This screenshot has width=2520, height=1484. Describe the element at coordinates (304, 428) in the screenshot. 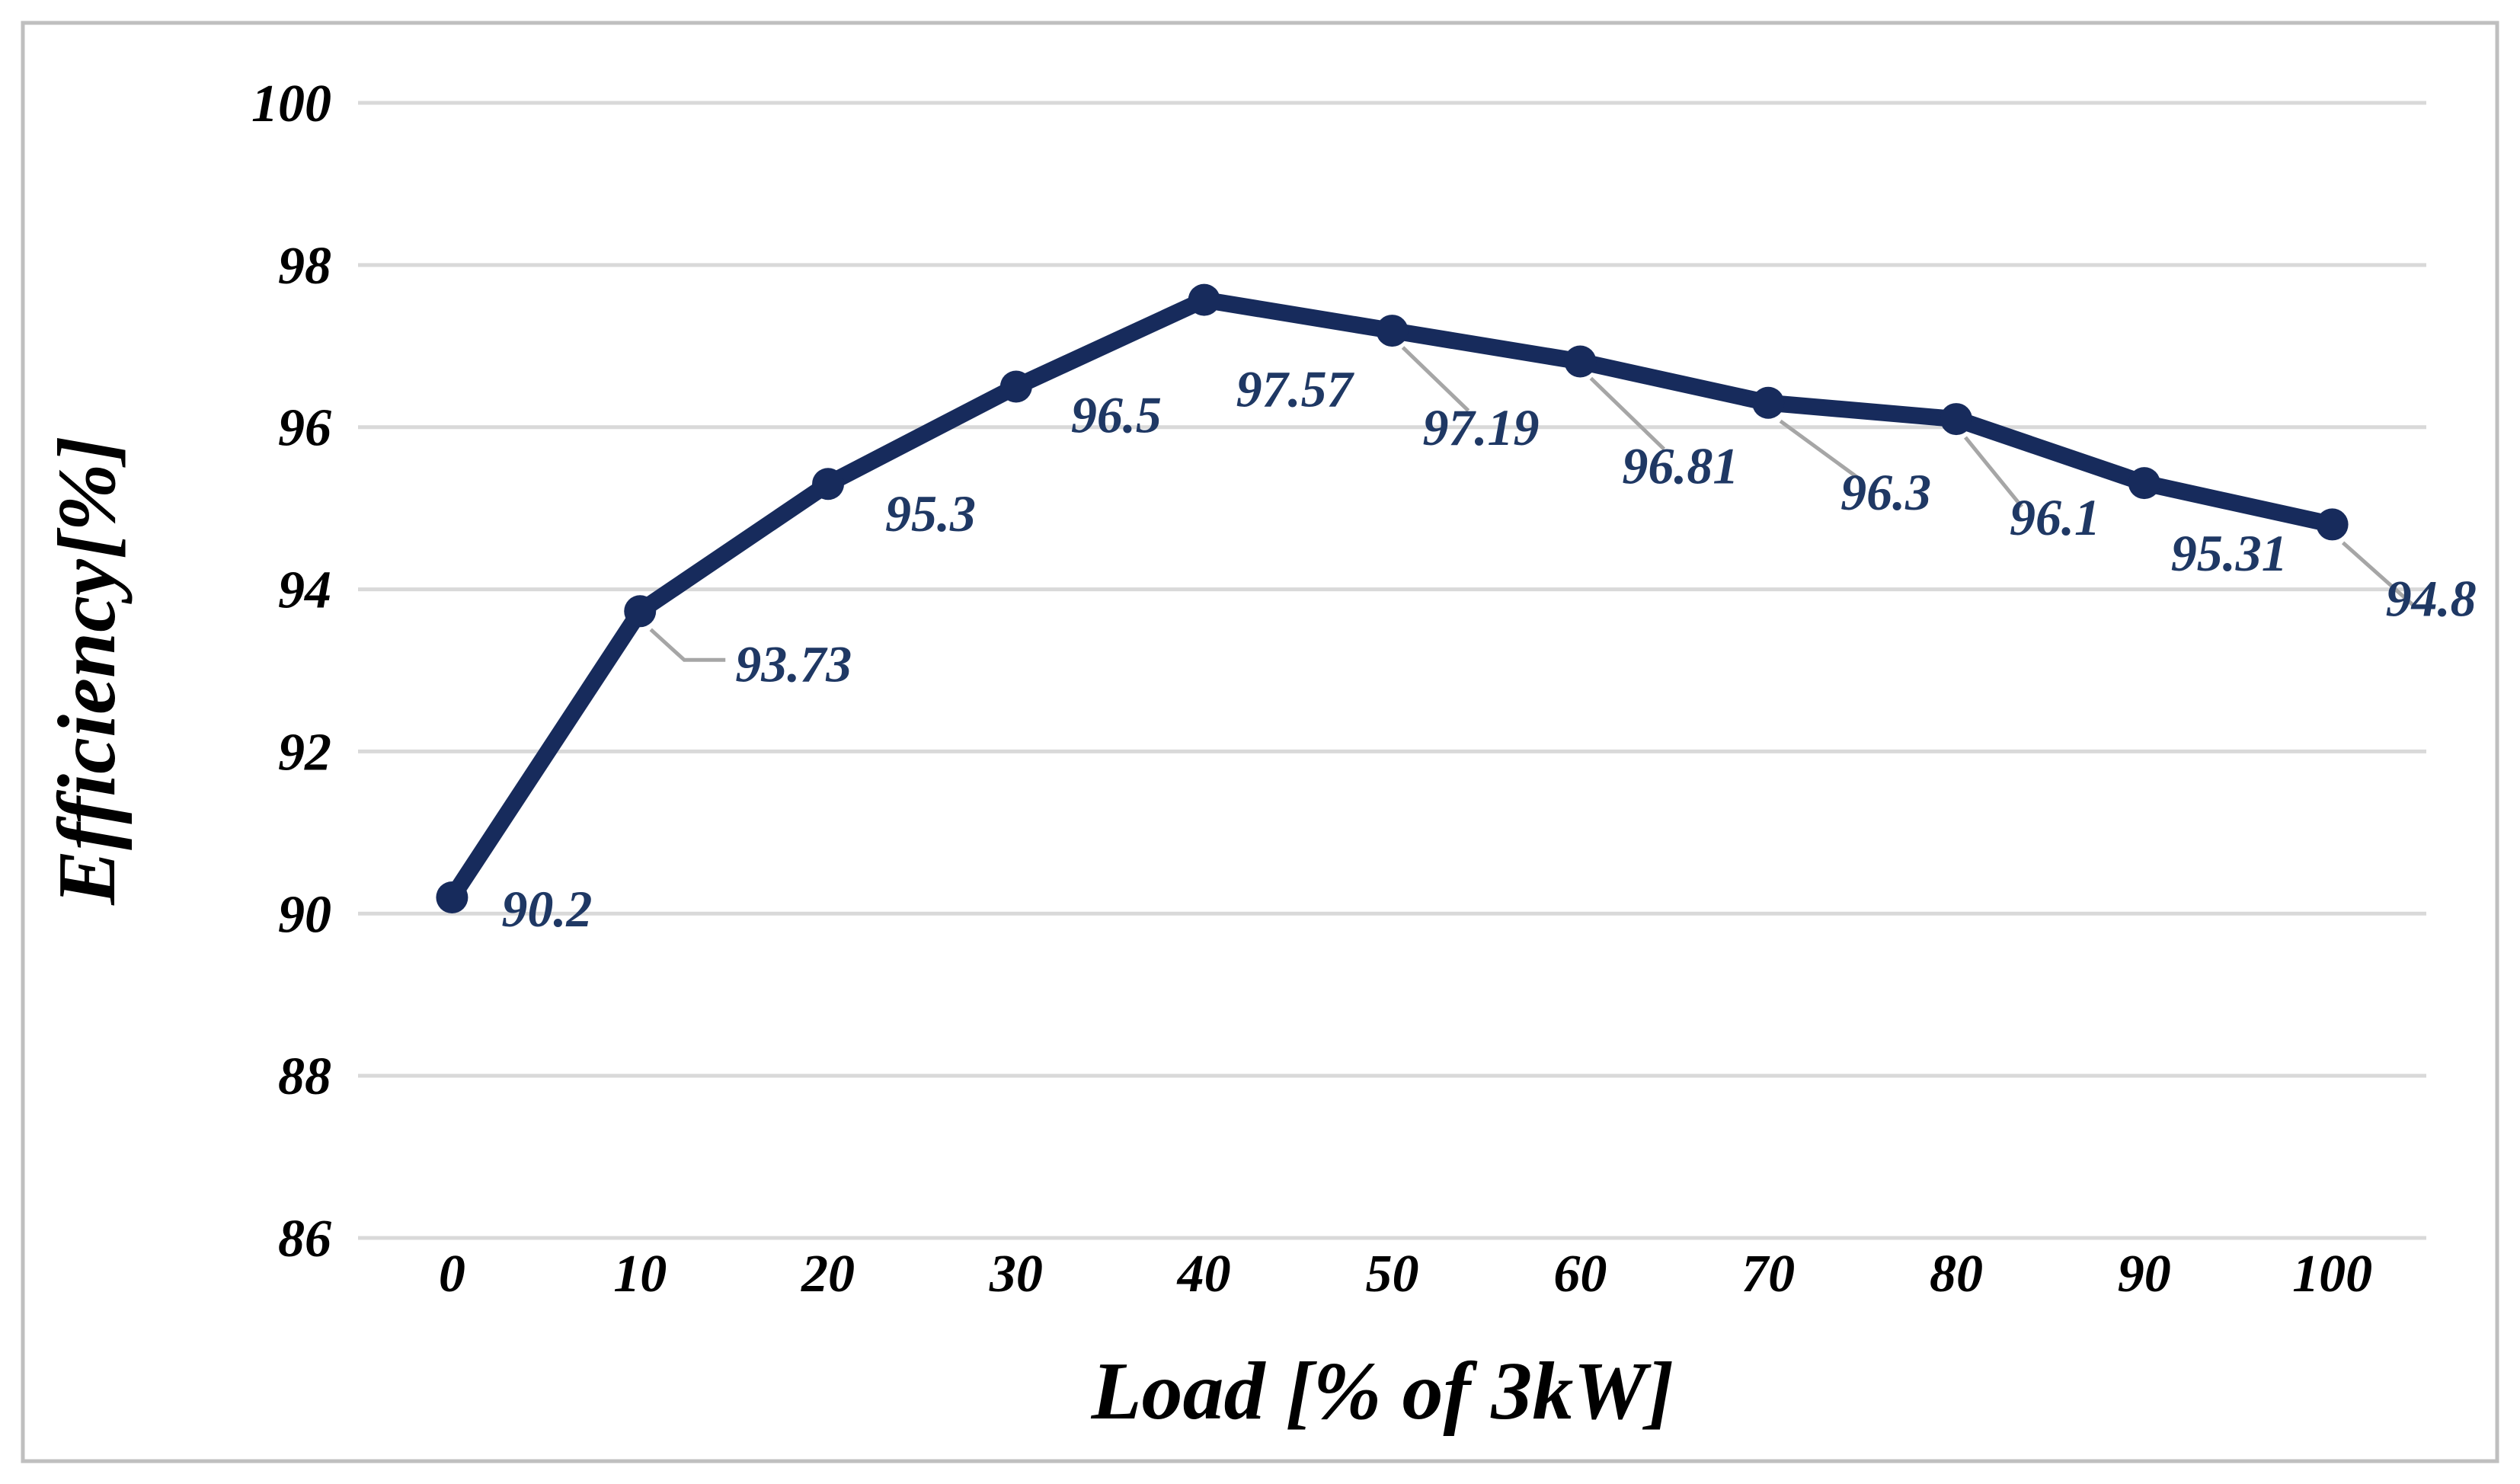

I see `y-tick-label: 96` at that location.